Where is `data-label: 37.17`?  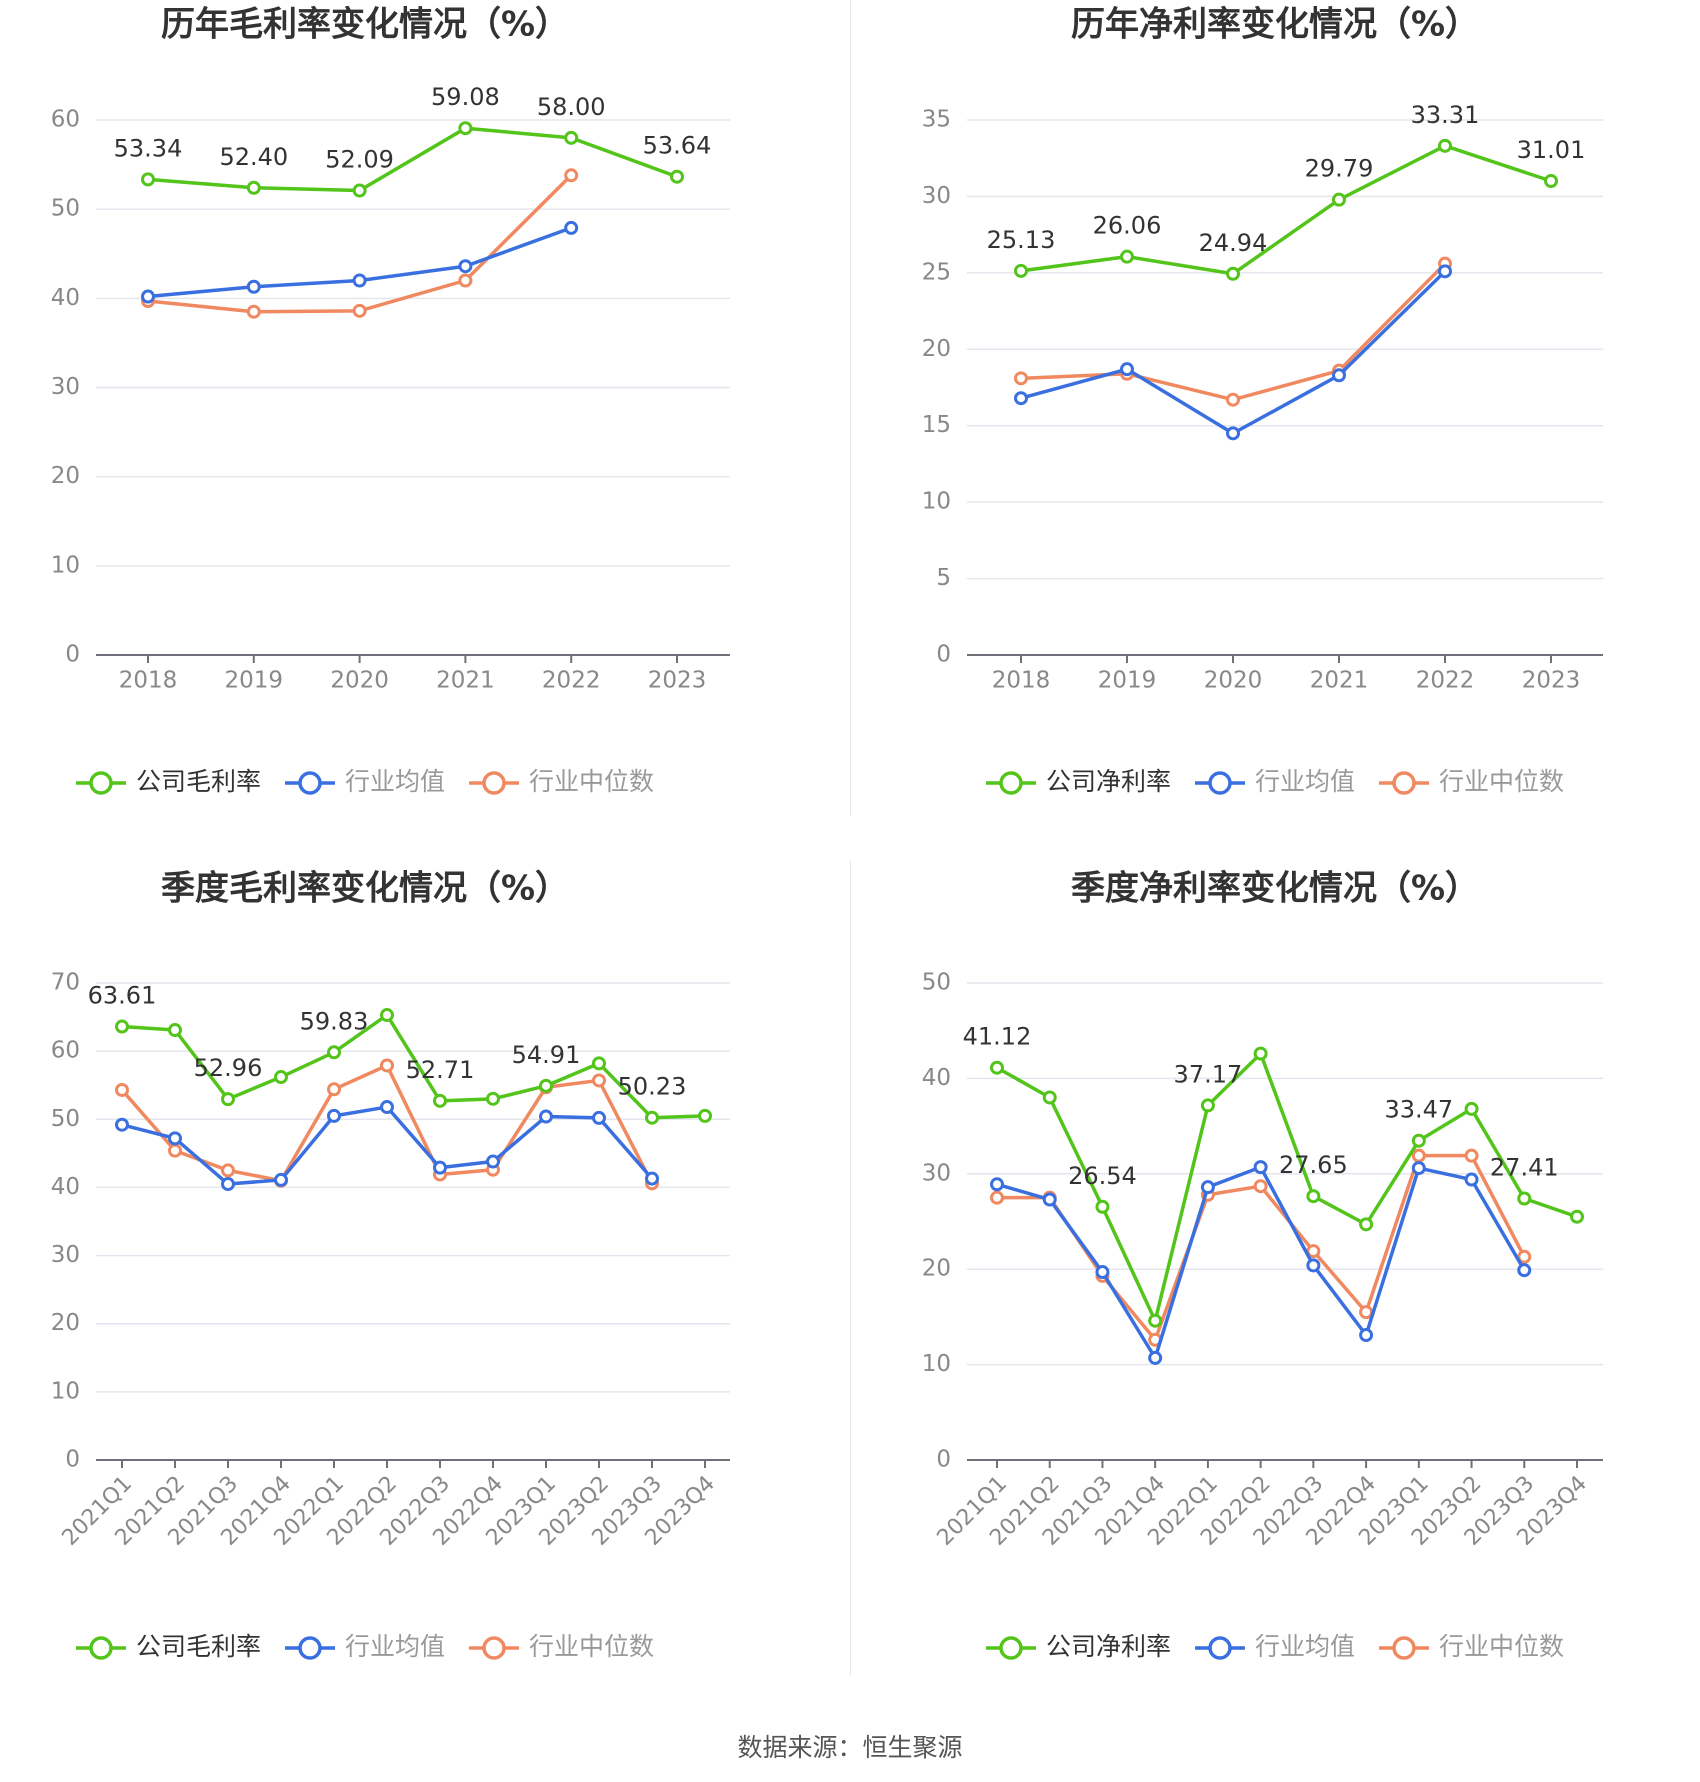 data-label: 37.17 is located at coordinates (1208, 1074).